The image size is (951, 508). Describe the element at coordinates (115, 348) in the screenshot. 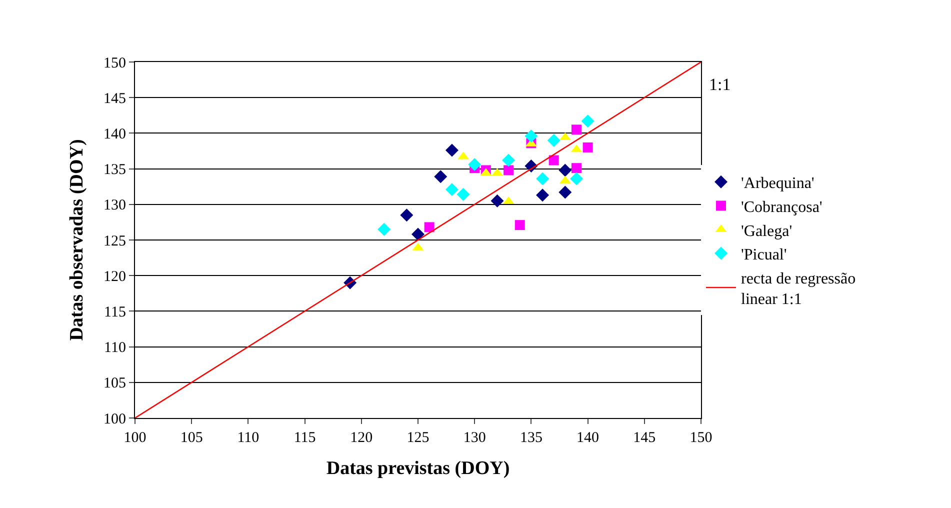

I see `y-tick-label: 110` at that location.